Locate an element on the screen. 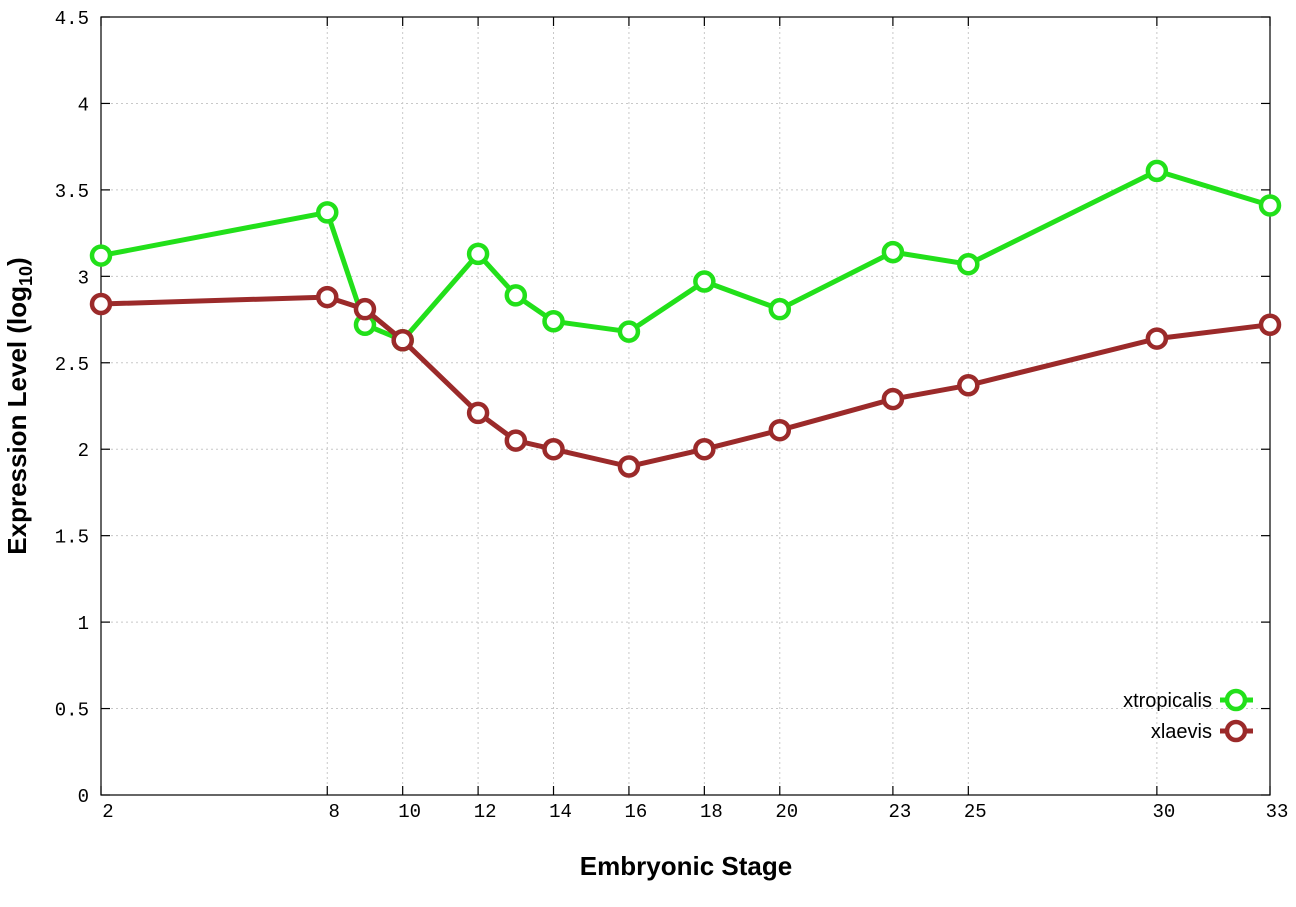  x-tick-label: 20 is located at coordinates (786, 812).